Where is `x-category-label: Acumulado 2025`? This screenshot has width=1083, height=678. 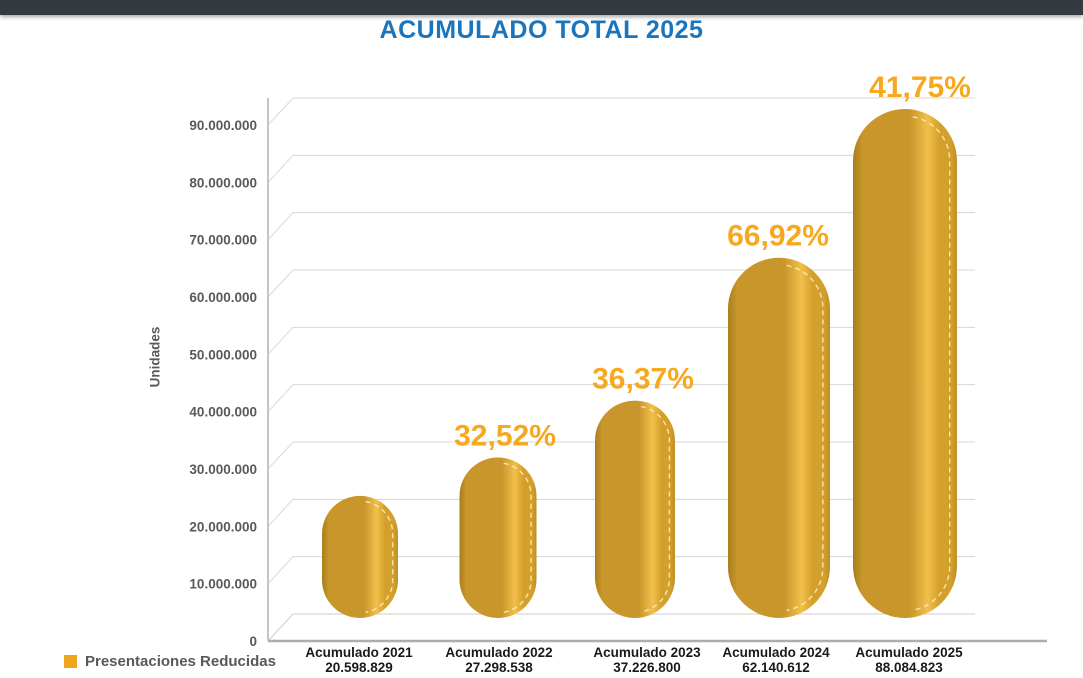 x-category-label: Acumulado 2025 is located at coordinates (909, 652).